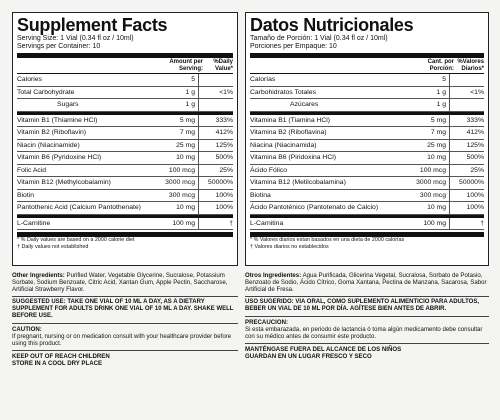 The image size is (500, 420). I want to click on caution-label: CAUTION:, so click(27, 329).